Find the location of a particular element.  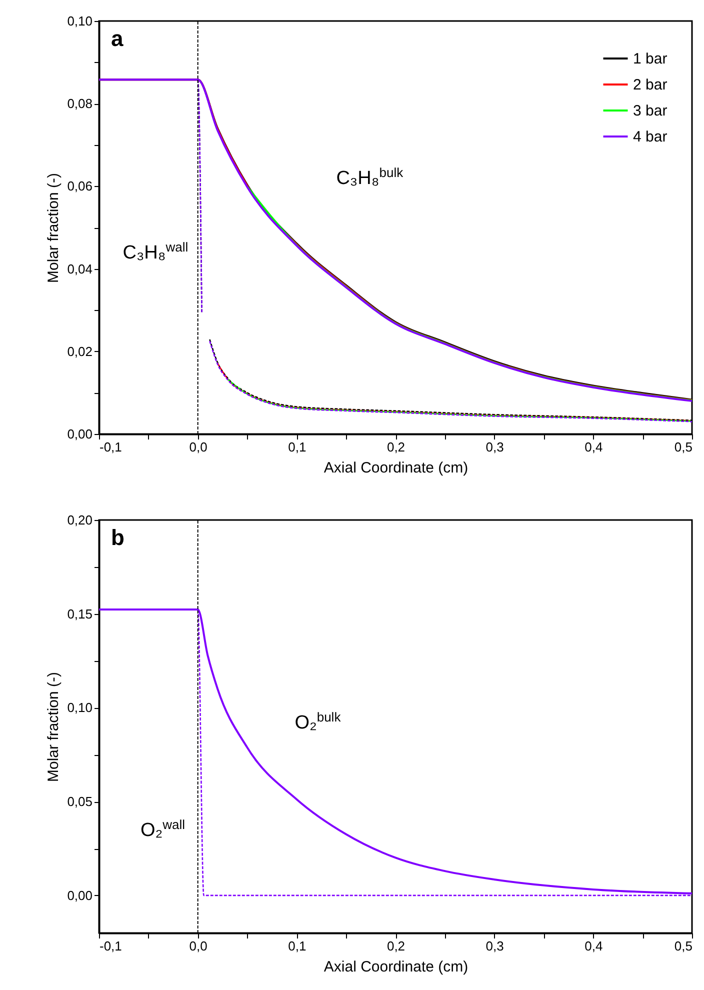

chart-title: b is located at coordinates (117, 537).